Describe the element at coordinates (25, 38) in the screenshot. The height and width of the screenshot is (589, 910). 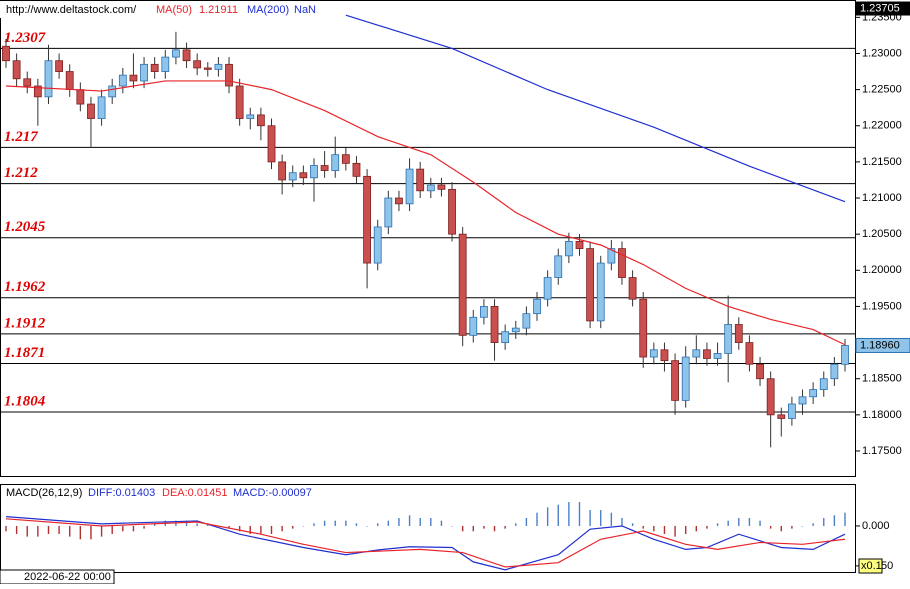
I see `level-label: 1.2307` at that location.